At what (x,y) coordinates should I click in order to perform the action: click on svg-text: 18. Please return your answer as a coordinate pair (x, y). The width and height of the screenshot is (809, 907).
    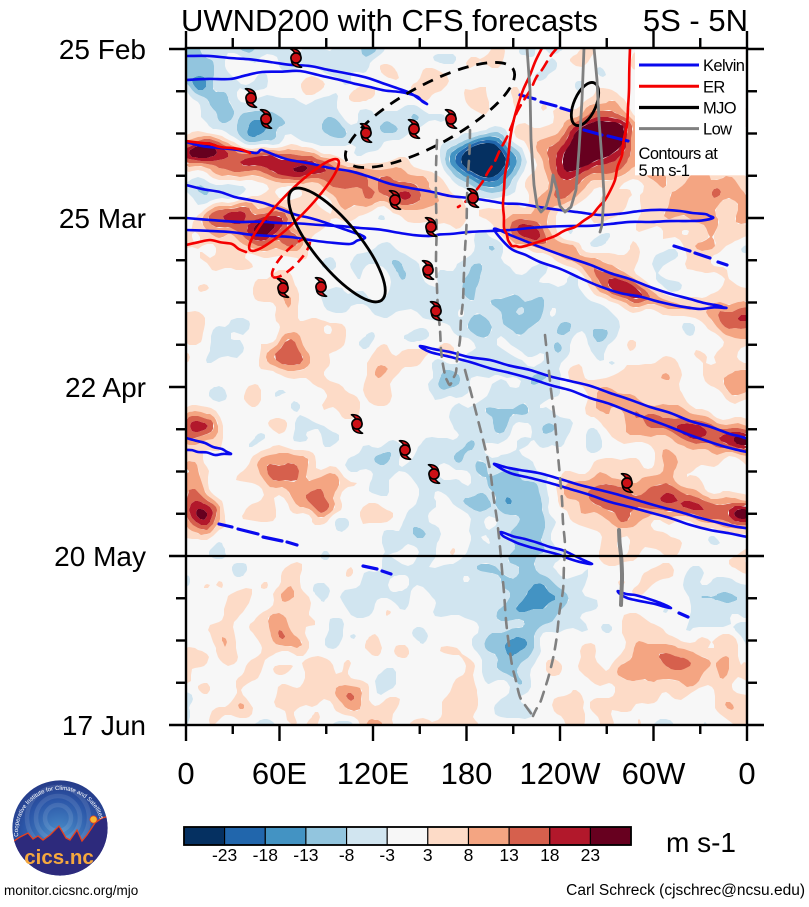
    Looking at the image, I should click on (549, 855).